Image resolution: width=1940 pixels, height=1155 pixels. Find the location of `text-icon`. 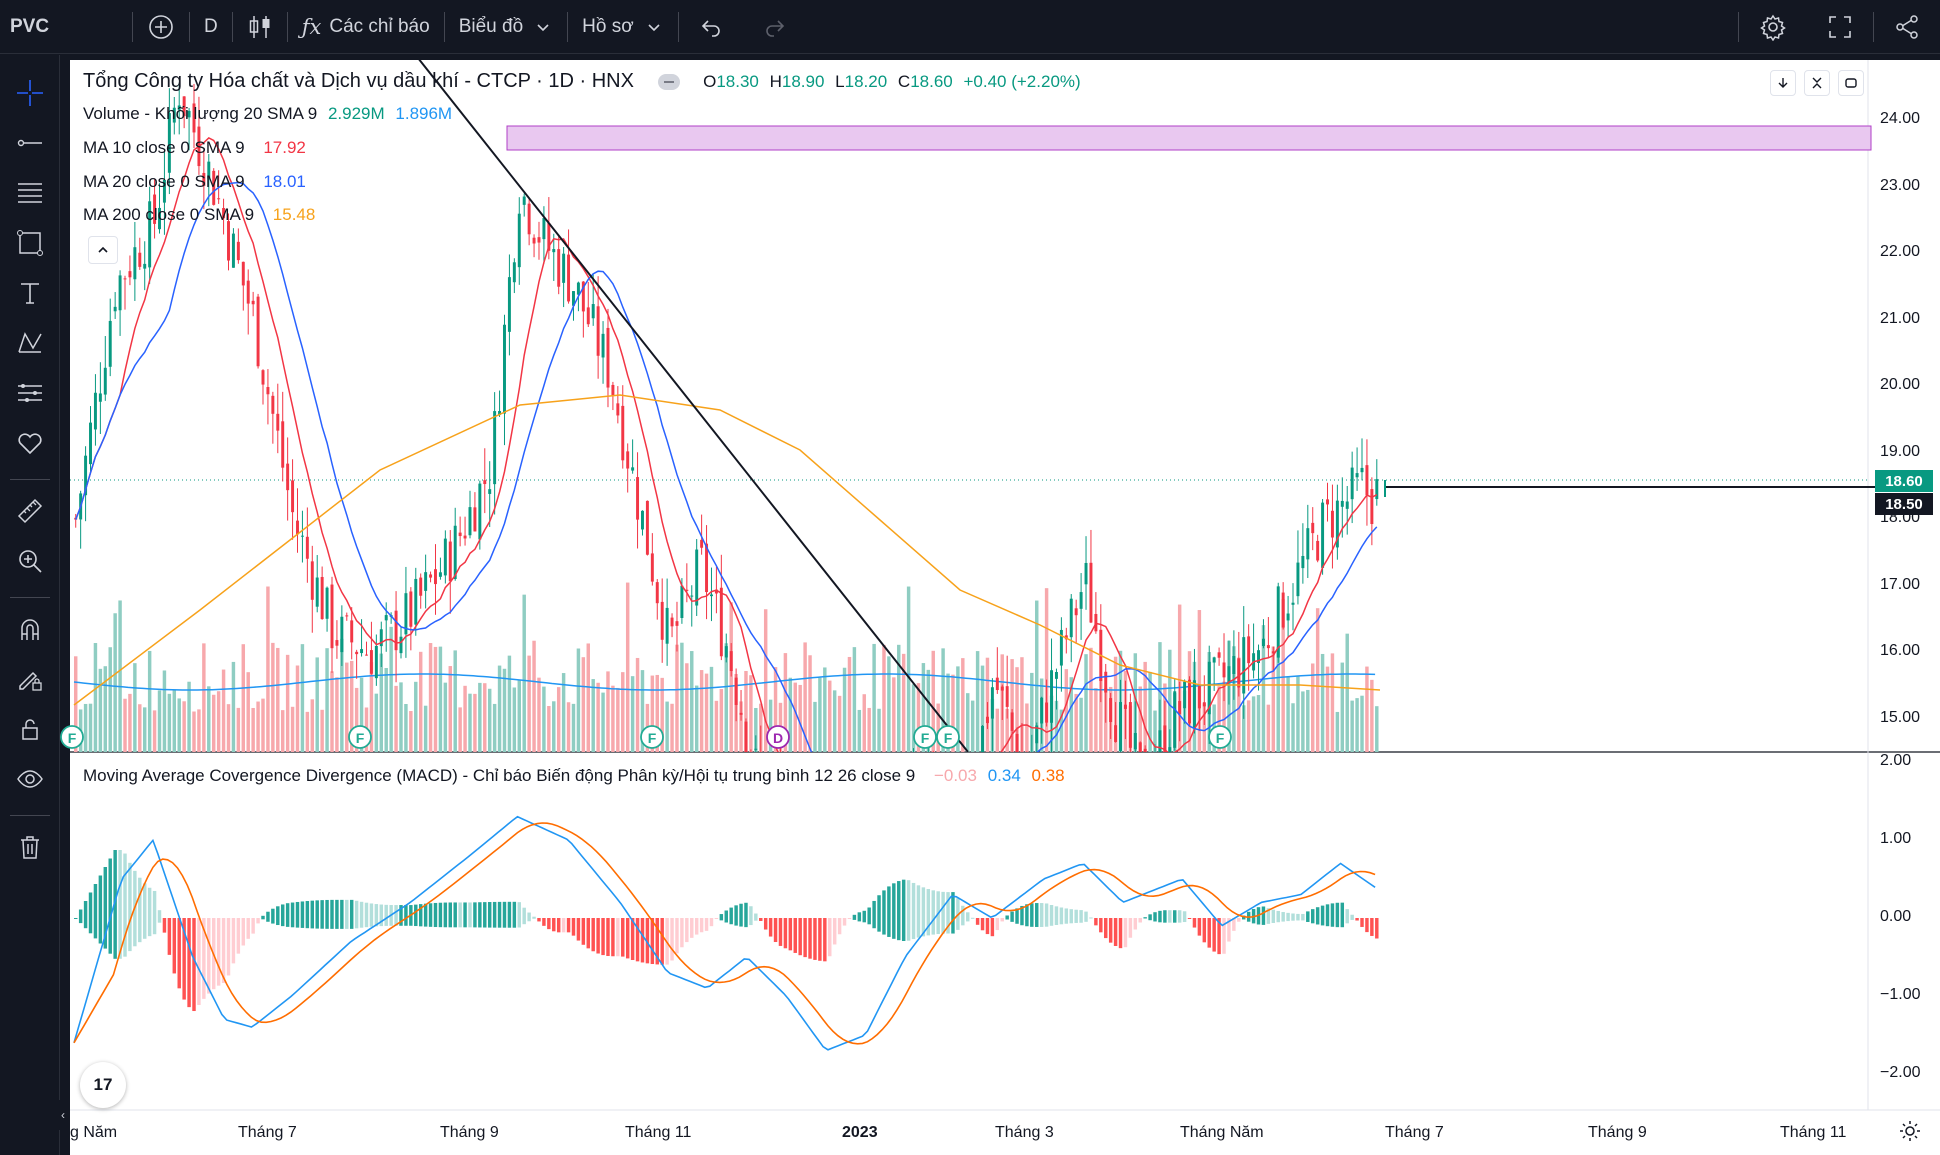

text-icon is located at coordinates (30, 293).